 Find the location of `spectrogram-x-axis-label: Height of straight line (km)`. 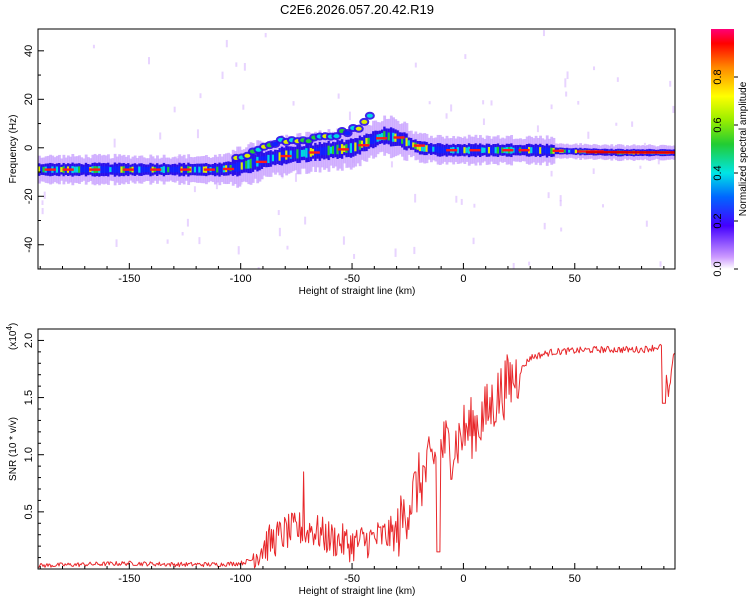

spectrogram-x-axis-label: Height of straight line (km) is located at coordinates (357, 291).